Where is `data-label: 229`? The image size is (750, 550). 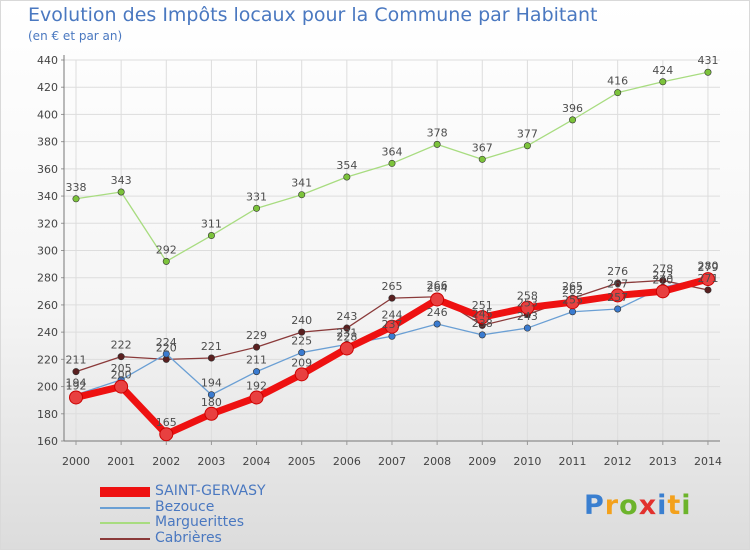
data-label: 229 is located at coordinates (256, 335).